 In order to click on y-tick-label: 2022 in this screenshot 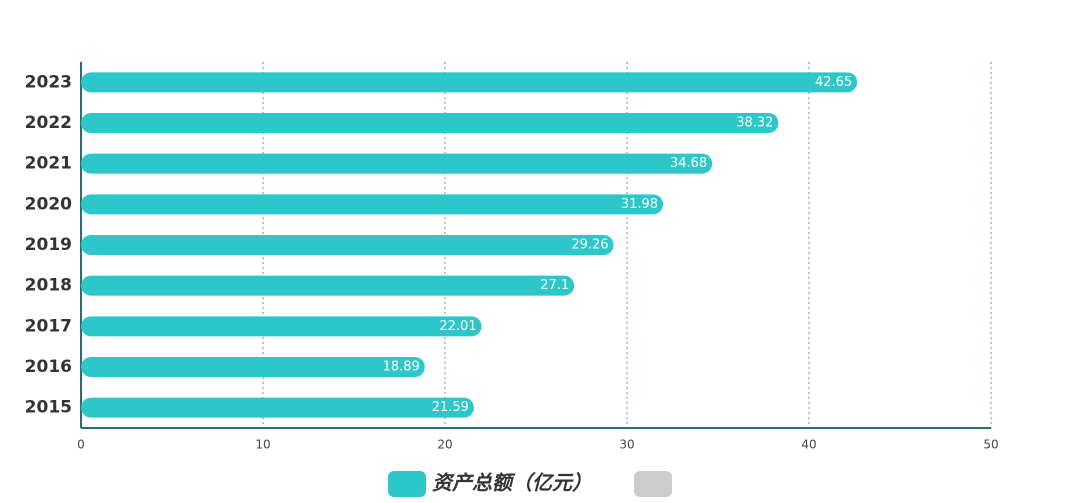, I will do `click(48, 123)`.